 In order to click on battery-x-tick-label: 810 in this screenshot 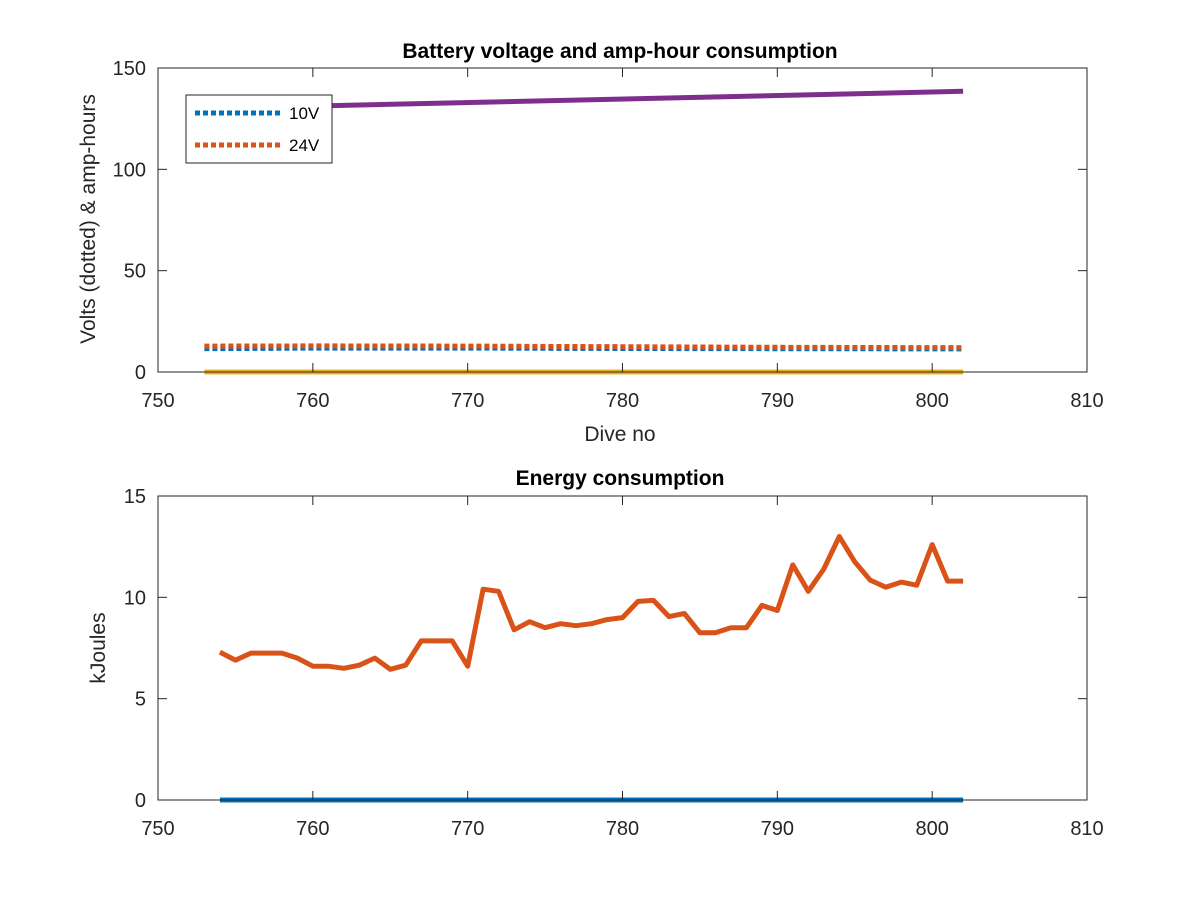, I will do `click(1086, 401)`.